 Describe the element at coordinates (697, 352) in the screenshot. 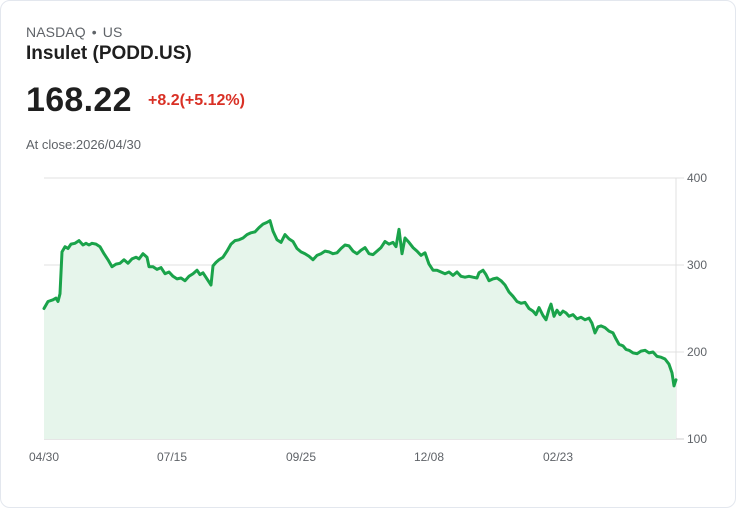

I see `y-tick-label: 200` at that location.